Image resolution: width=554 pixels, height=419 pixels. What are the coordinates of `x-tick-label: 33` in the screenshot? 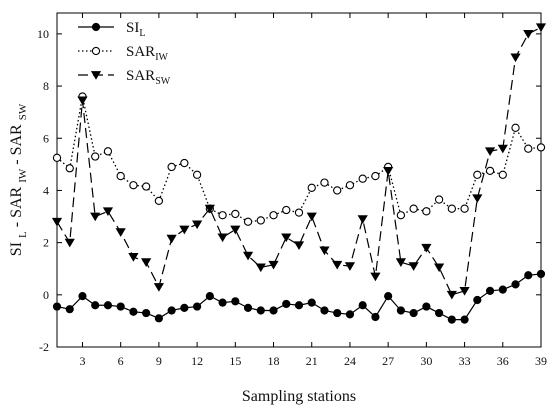 It's located at (465, 361).